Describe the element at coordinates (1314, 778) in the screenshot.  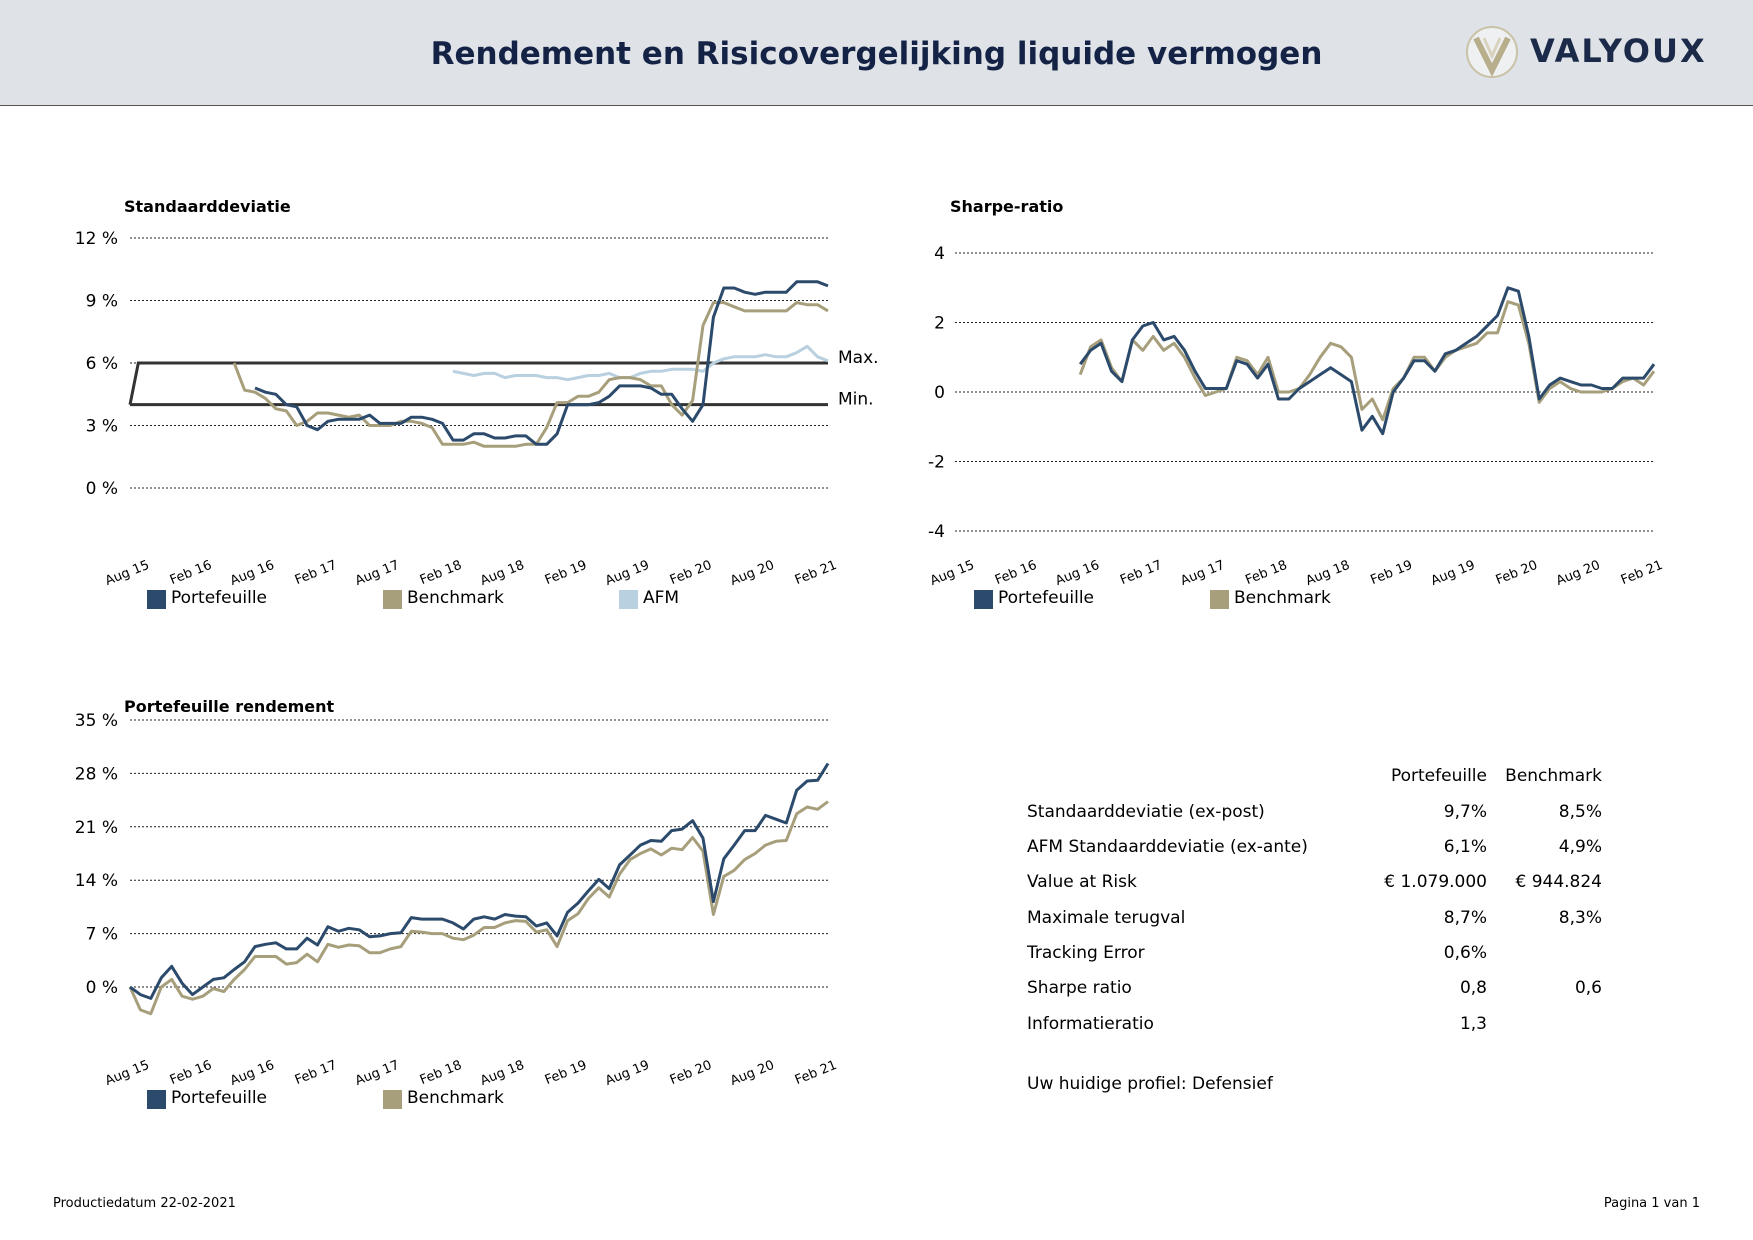
I see `stats-header-row: Portefeuille Benchmark` at that location.